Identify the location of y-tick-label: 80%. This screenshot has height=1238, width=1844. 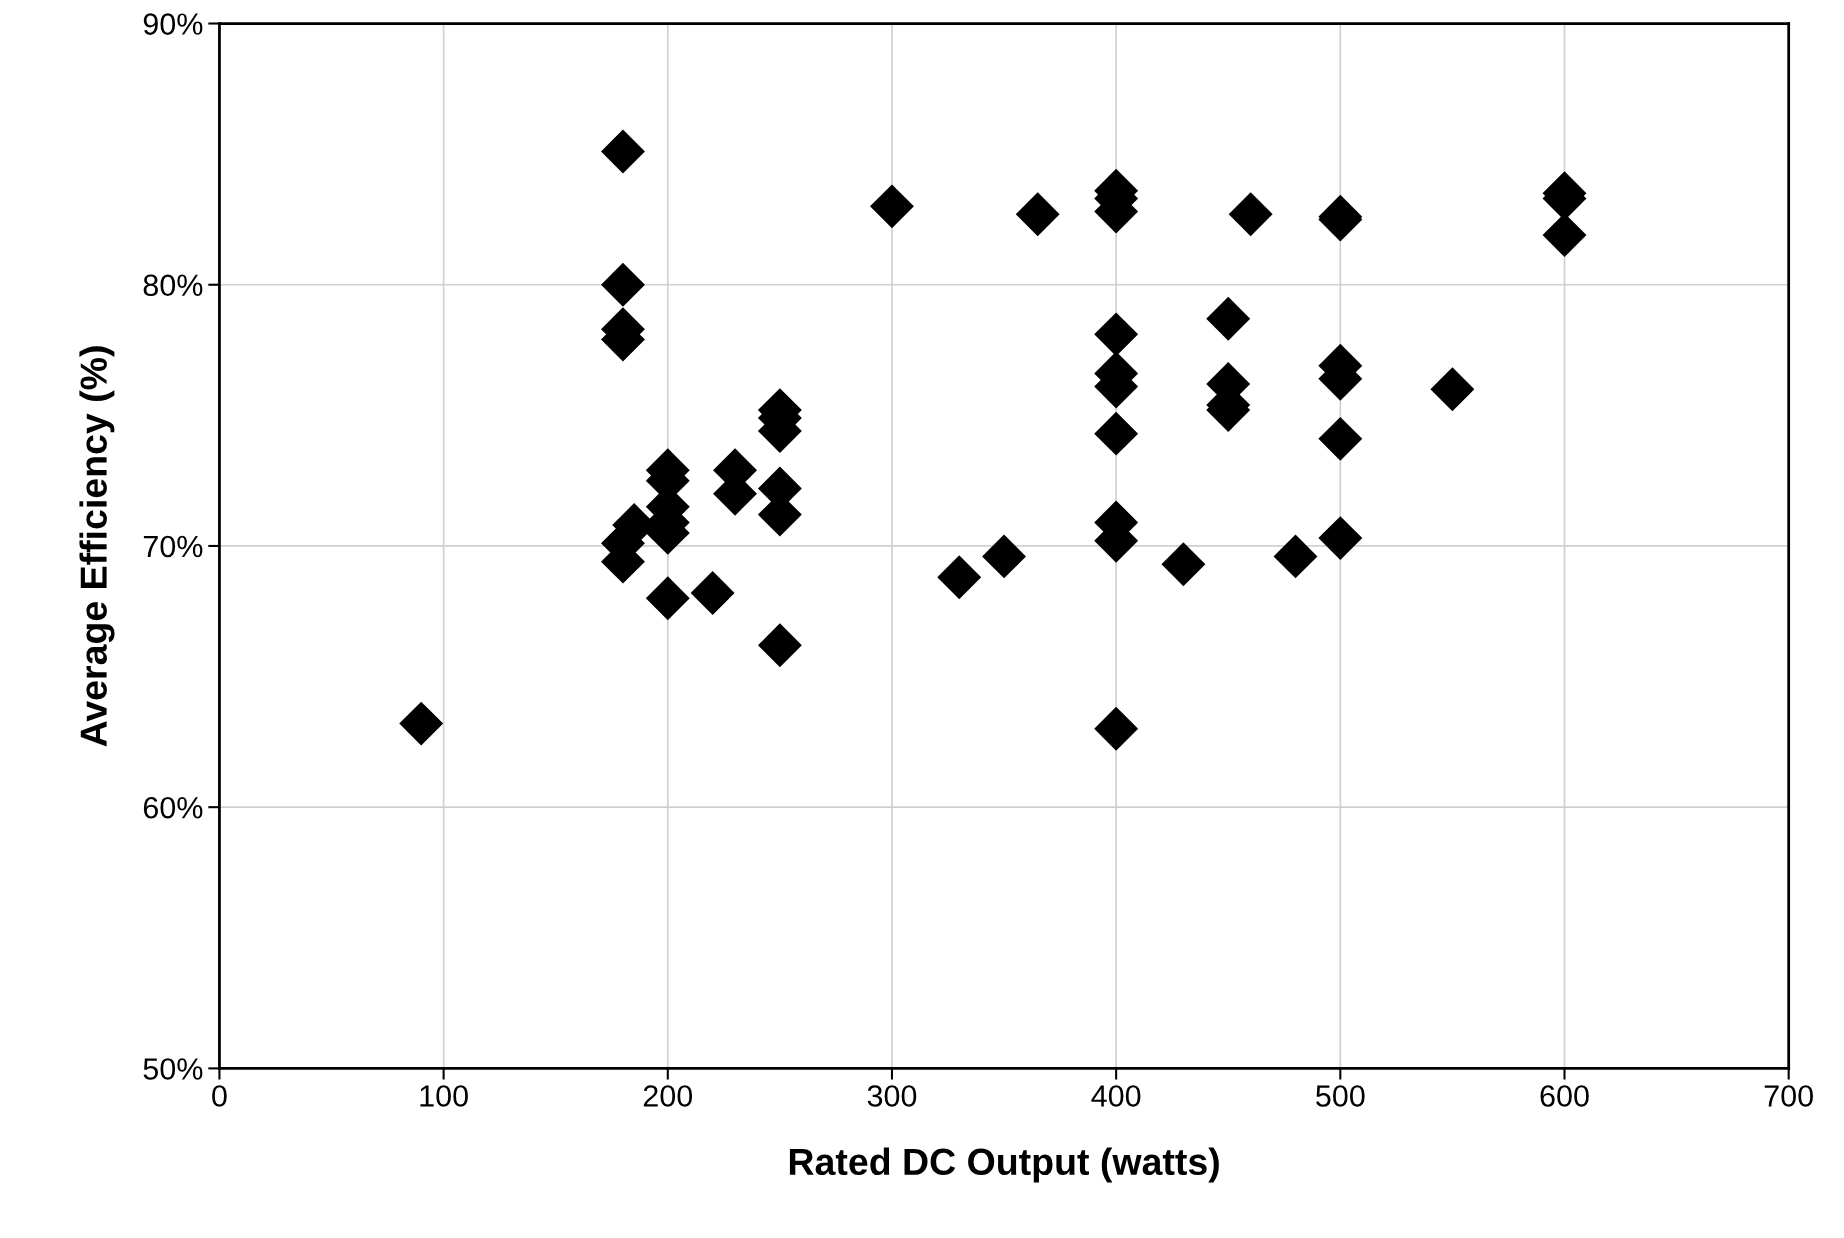
(173, 285).